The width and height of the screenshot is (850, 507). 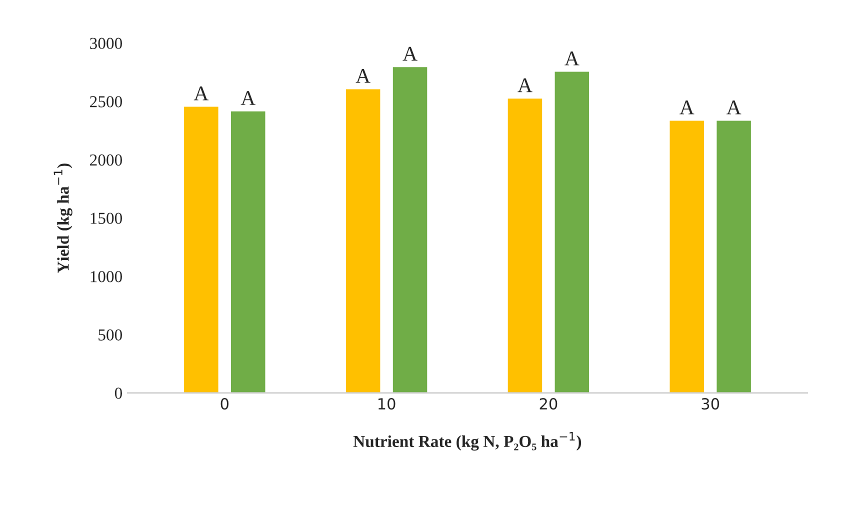 I want to click on y-tick-label: 2500, so click(x=106, y=102).